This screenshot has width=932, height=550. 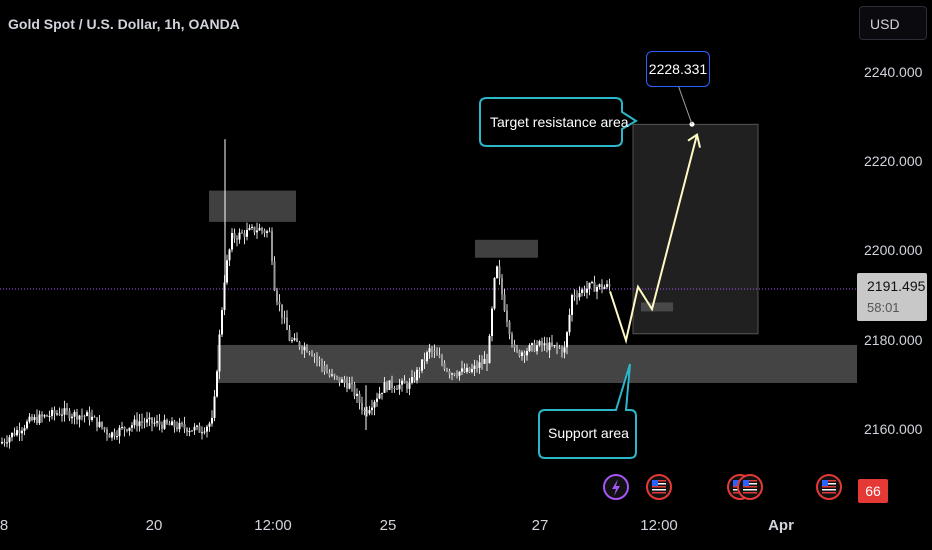 What do you see at coordinates (893, 23) in the screenshot?
I see `currency-selector: USD` at bounding box center [893, 23].